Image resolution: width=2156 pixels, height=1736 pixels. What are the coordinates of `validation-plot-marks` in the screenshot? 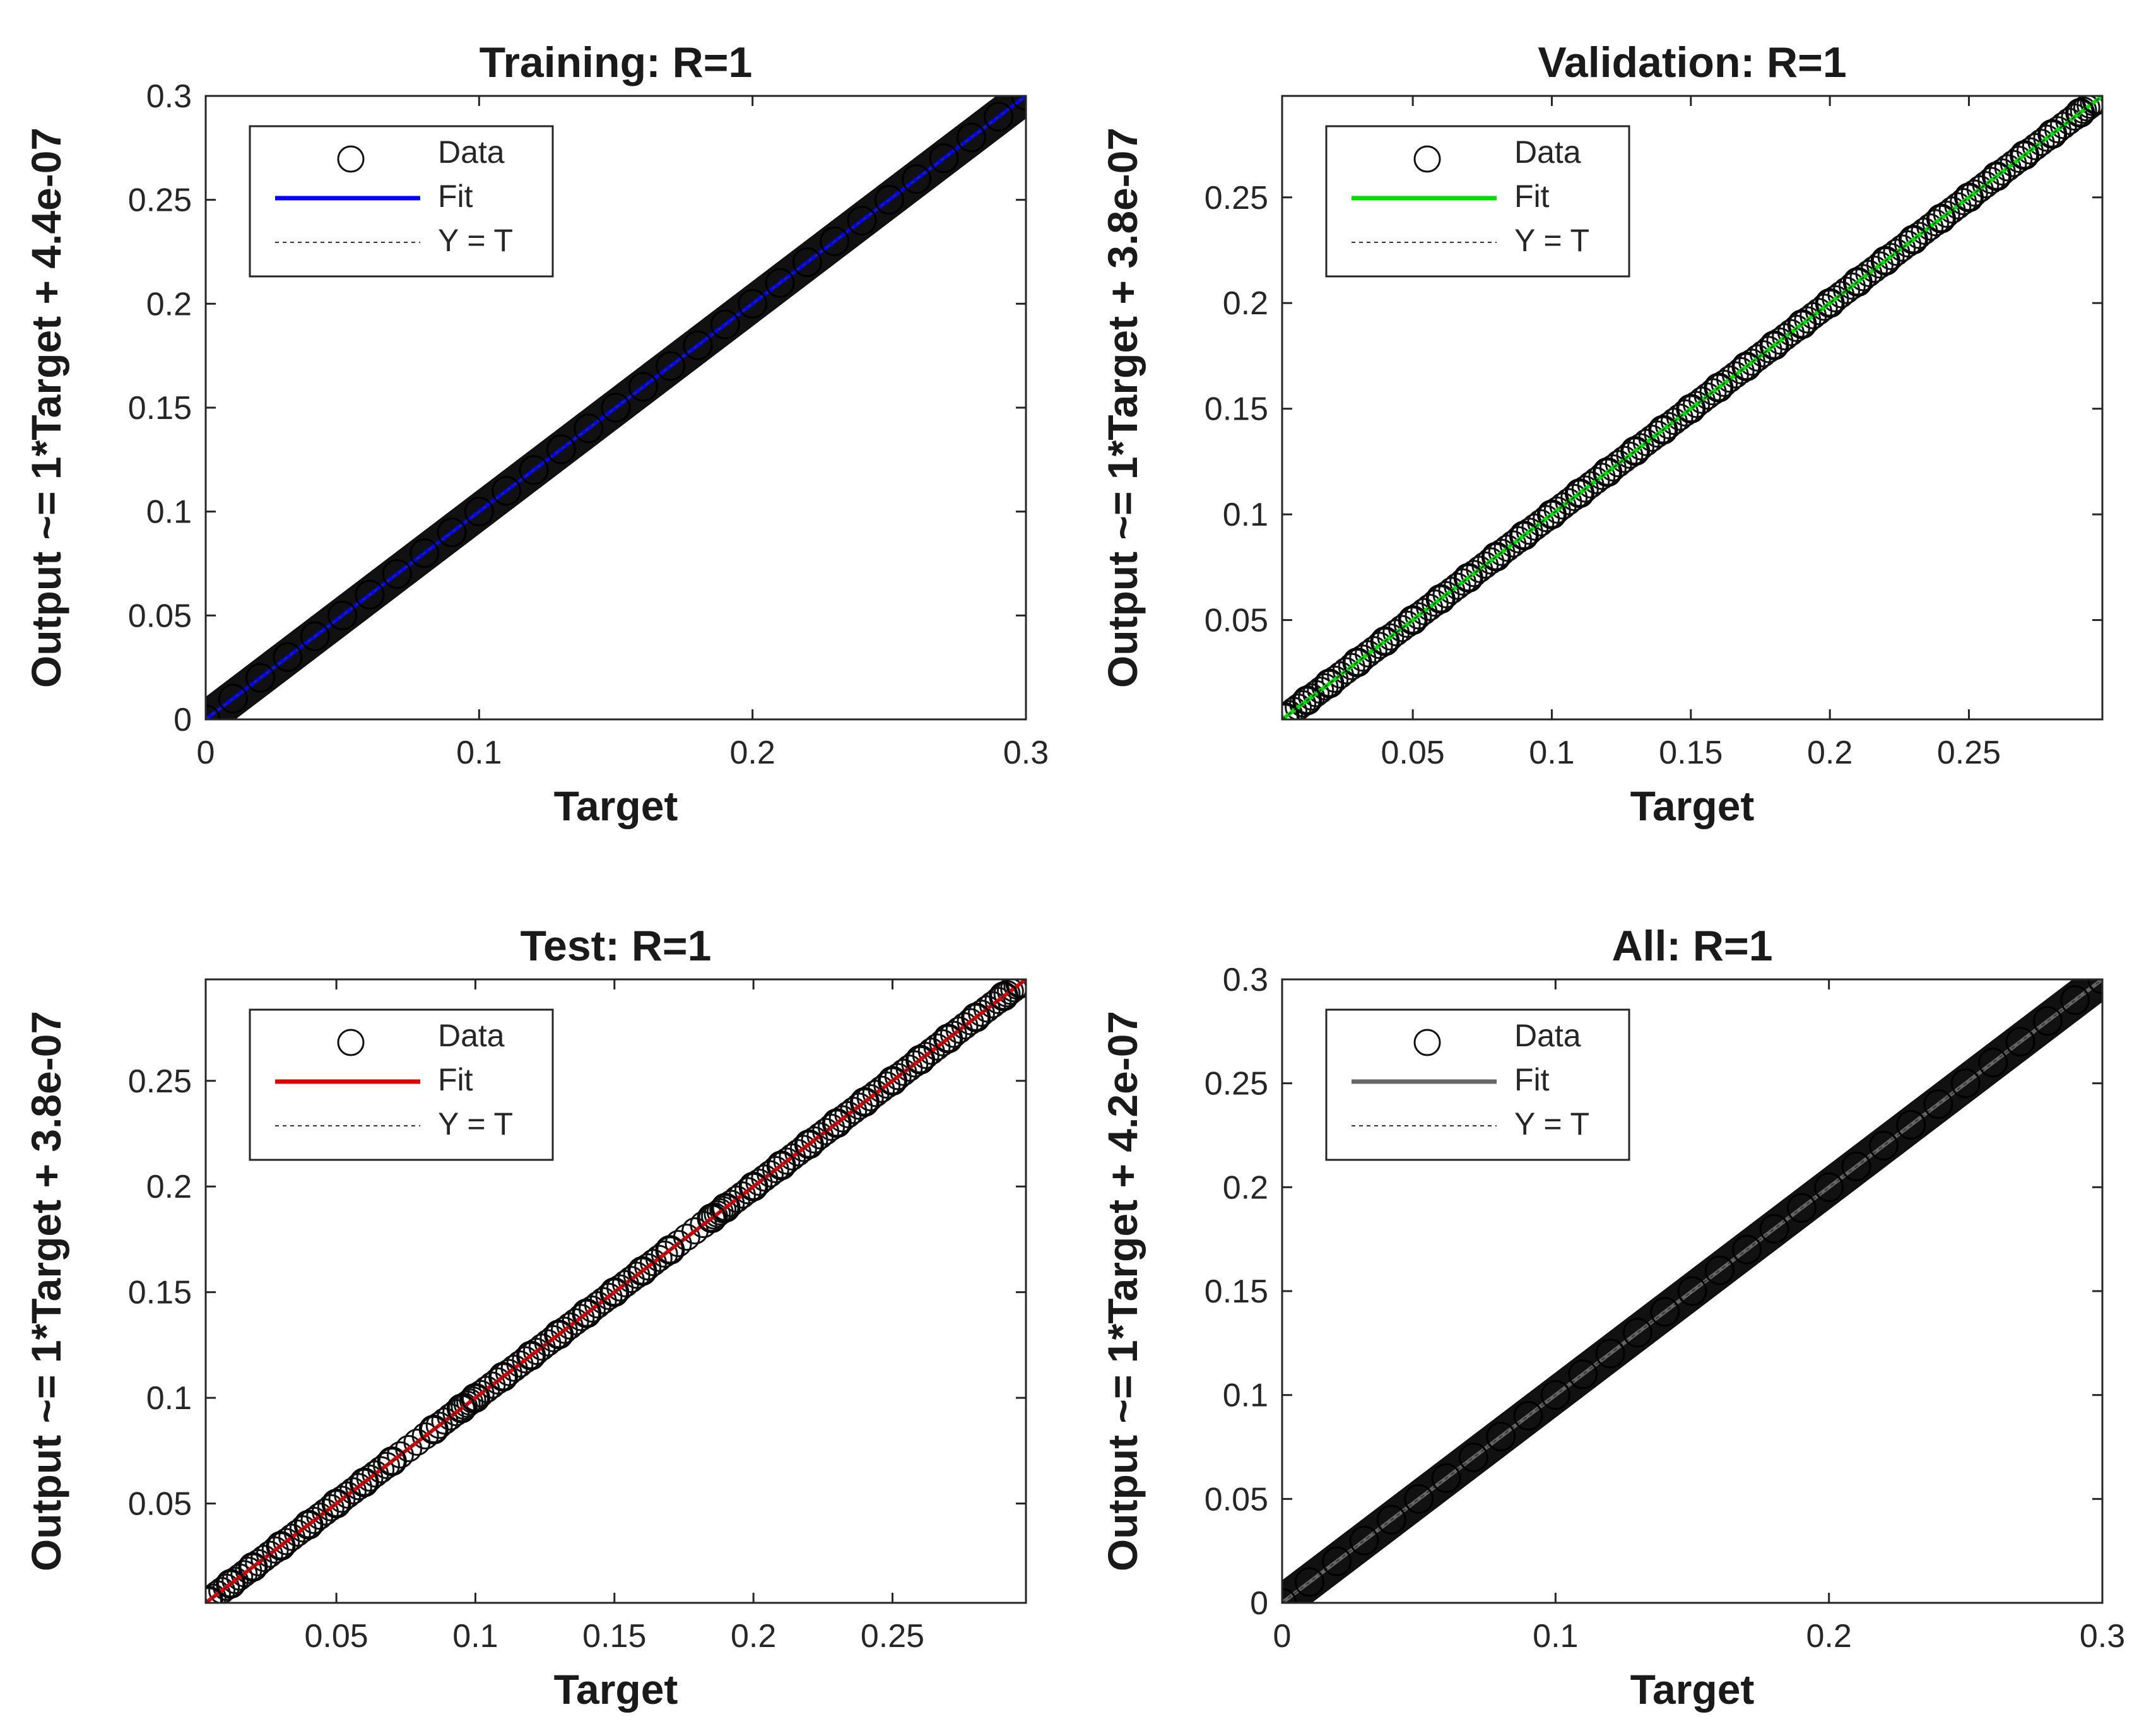 It's located at (1692, 407).